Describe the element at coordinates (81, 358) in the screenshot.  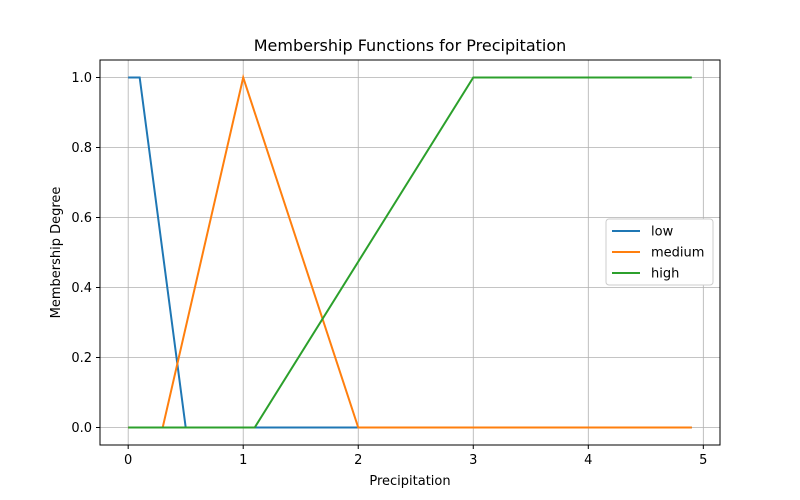
I see `y-tick-label: 0.2` at that location.